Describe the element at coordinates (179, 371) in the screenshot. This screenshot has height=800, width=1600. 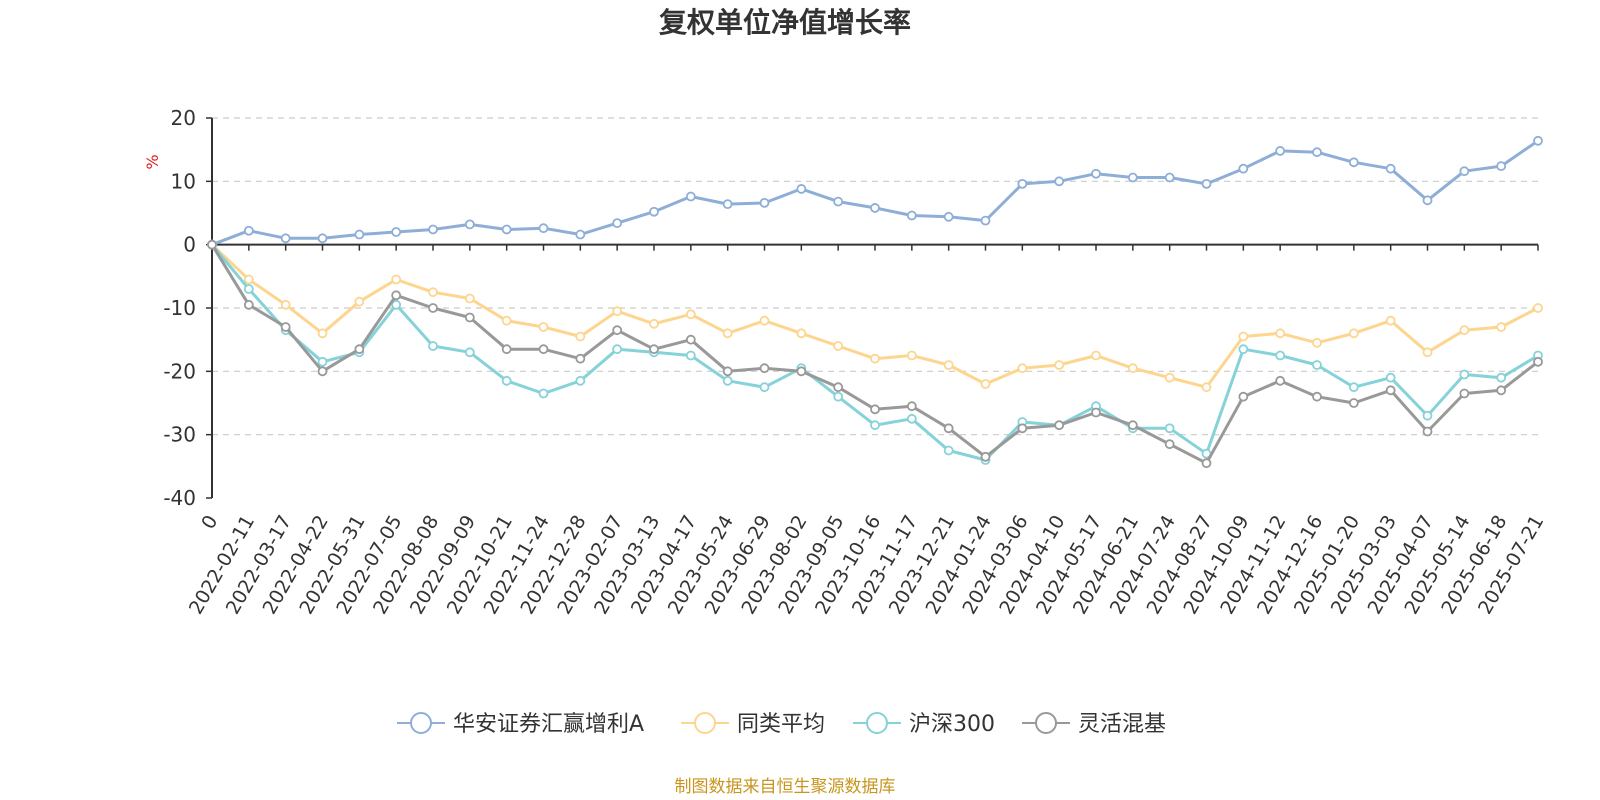
I see `y-tick-label: -20` at that location.